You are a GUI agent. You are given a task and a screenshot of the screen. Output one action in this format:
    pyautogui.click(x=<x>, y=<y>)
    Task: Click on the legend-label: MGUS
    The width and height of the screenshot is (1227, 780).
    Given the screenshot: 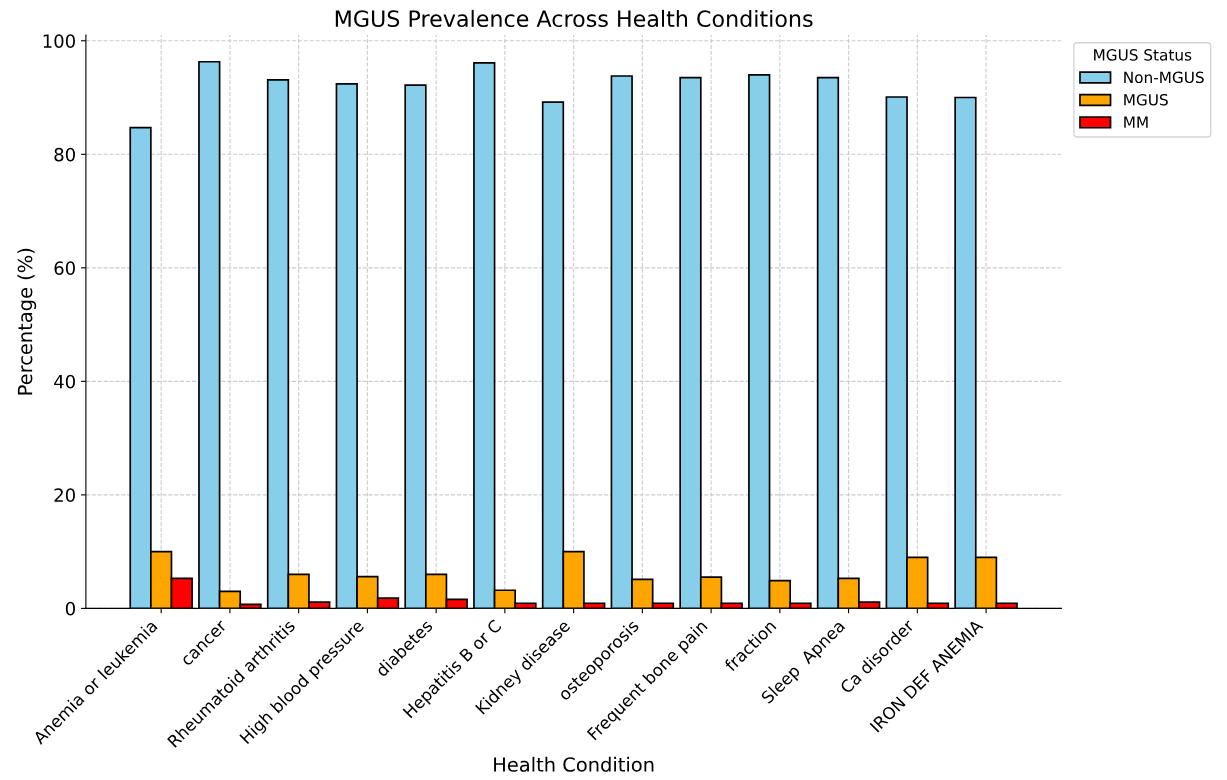 What is the action you would take?
    pyautogui.click(x=1146, y=99)
    